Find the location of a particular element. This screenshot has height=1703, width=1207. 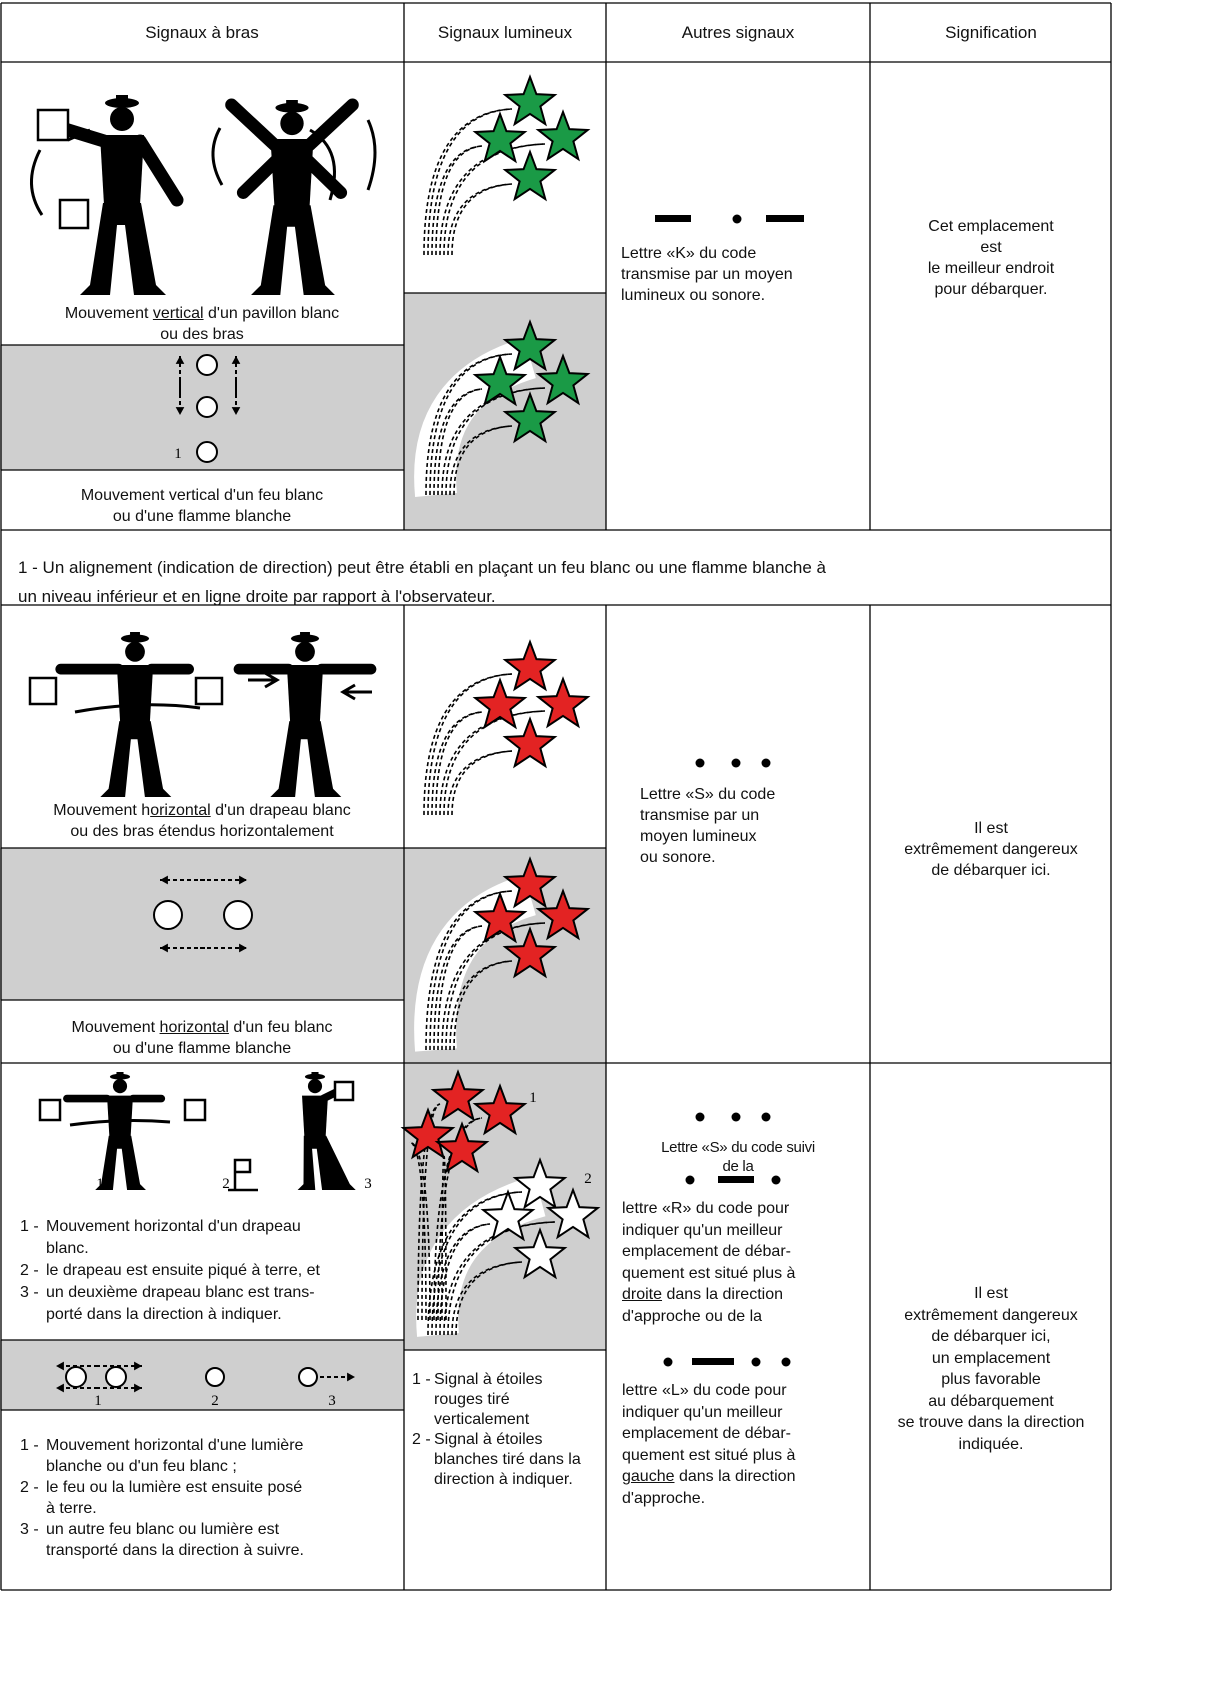

text-line: d'approche. is located at coordinates (664, 1498).